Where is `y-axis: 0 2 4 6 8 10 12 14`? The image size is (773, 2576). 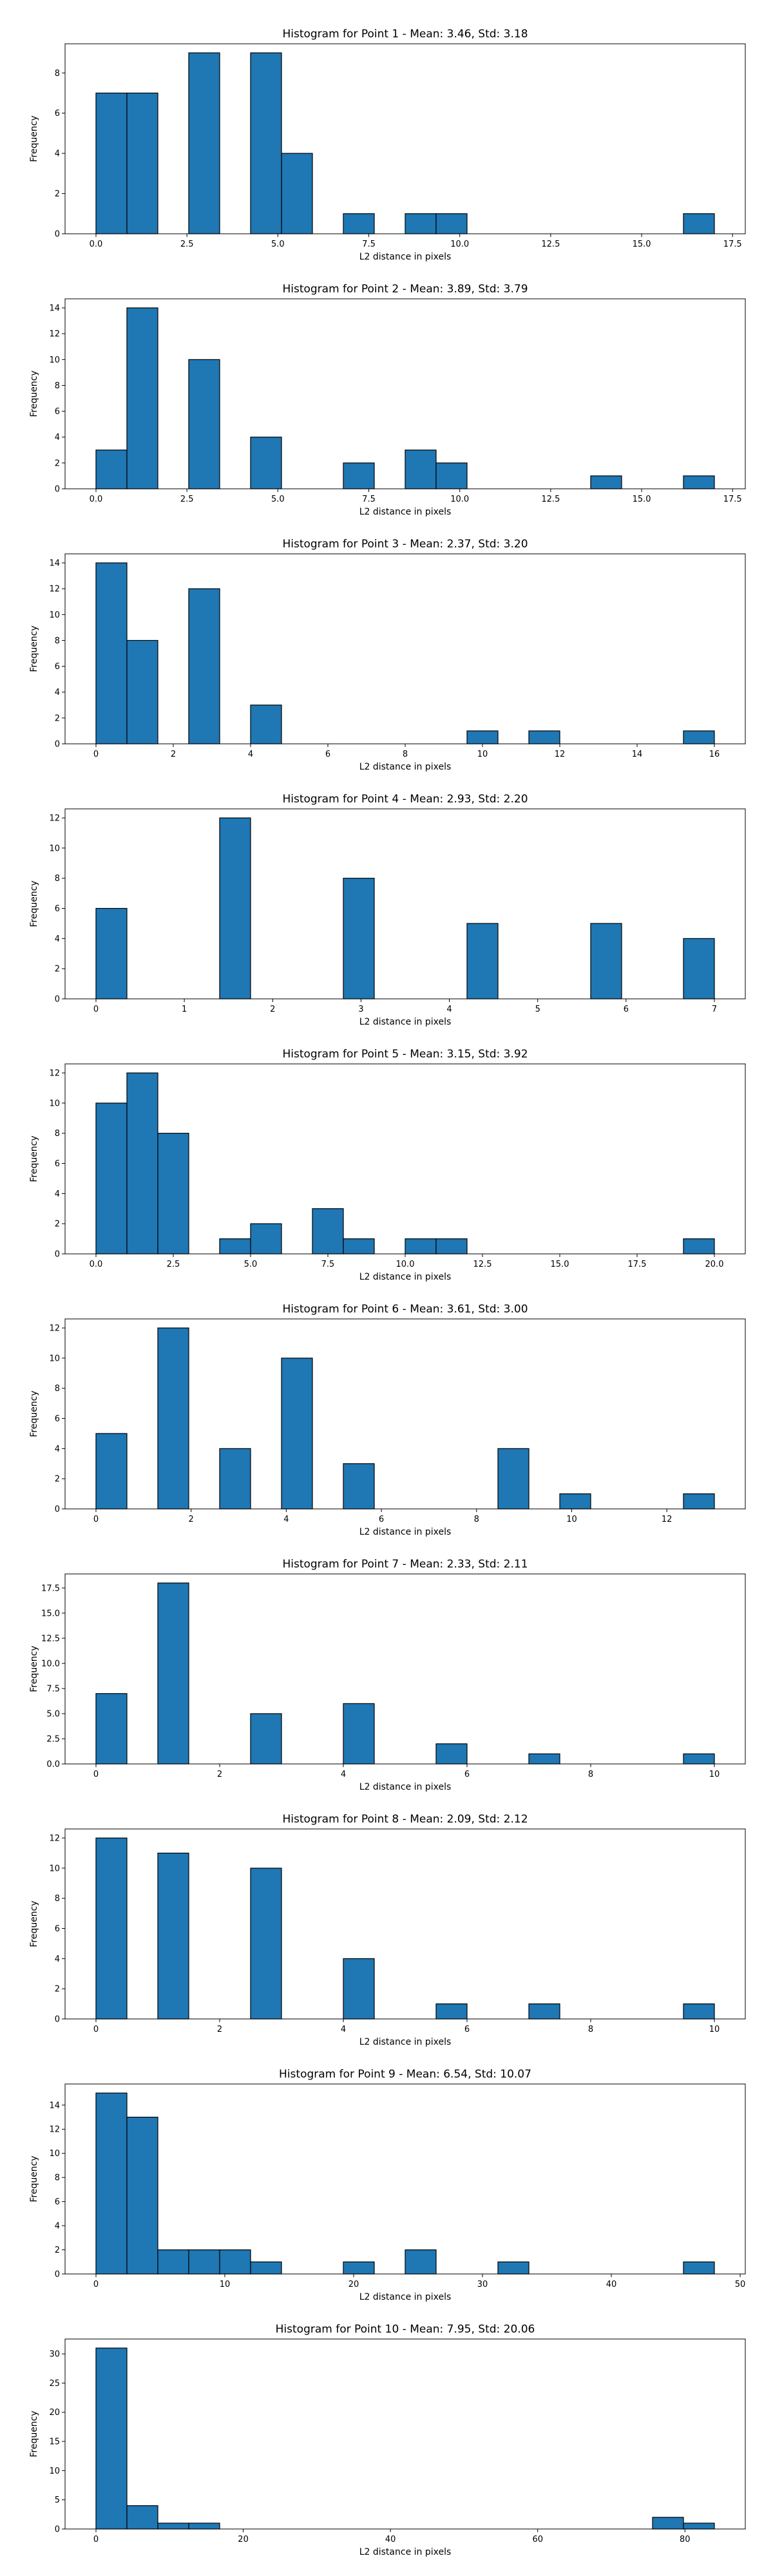
y-axis: 0 2 4 6 8 10 12 14 is located at coordinates (57, 654).